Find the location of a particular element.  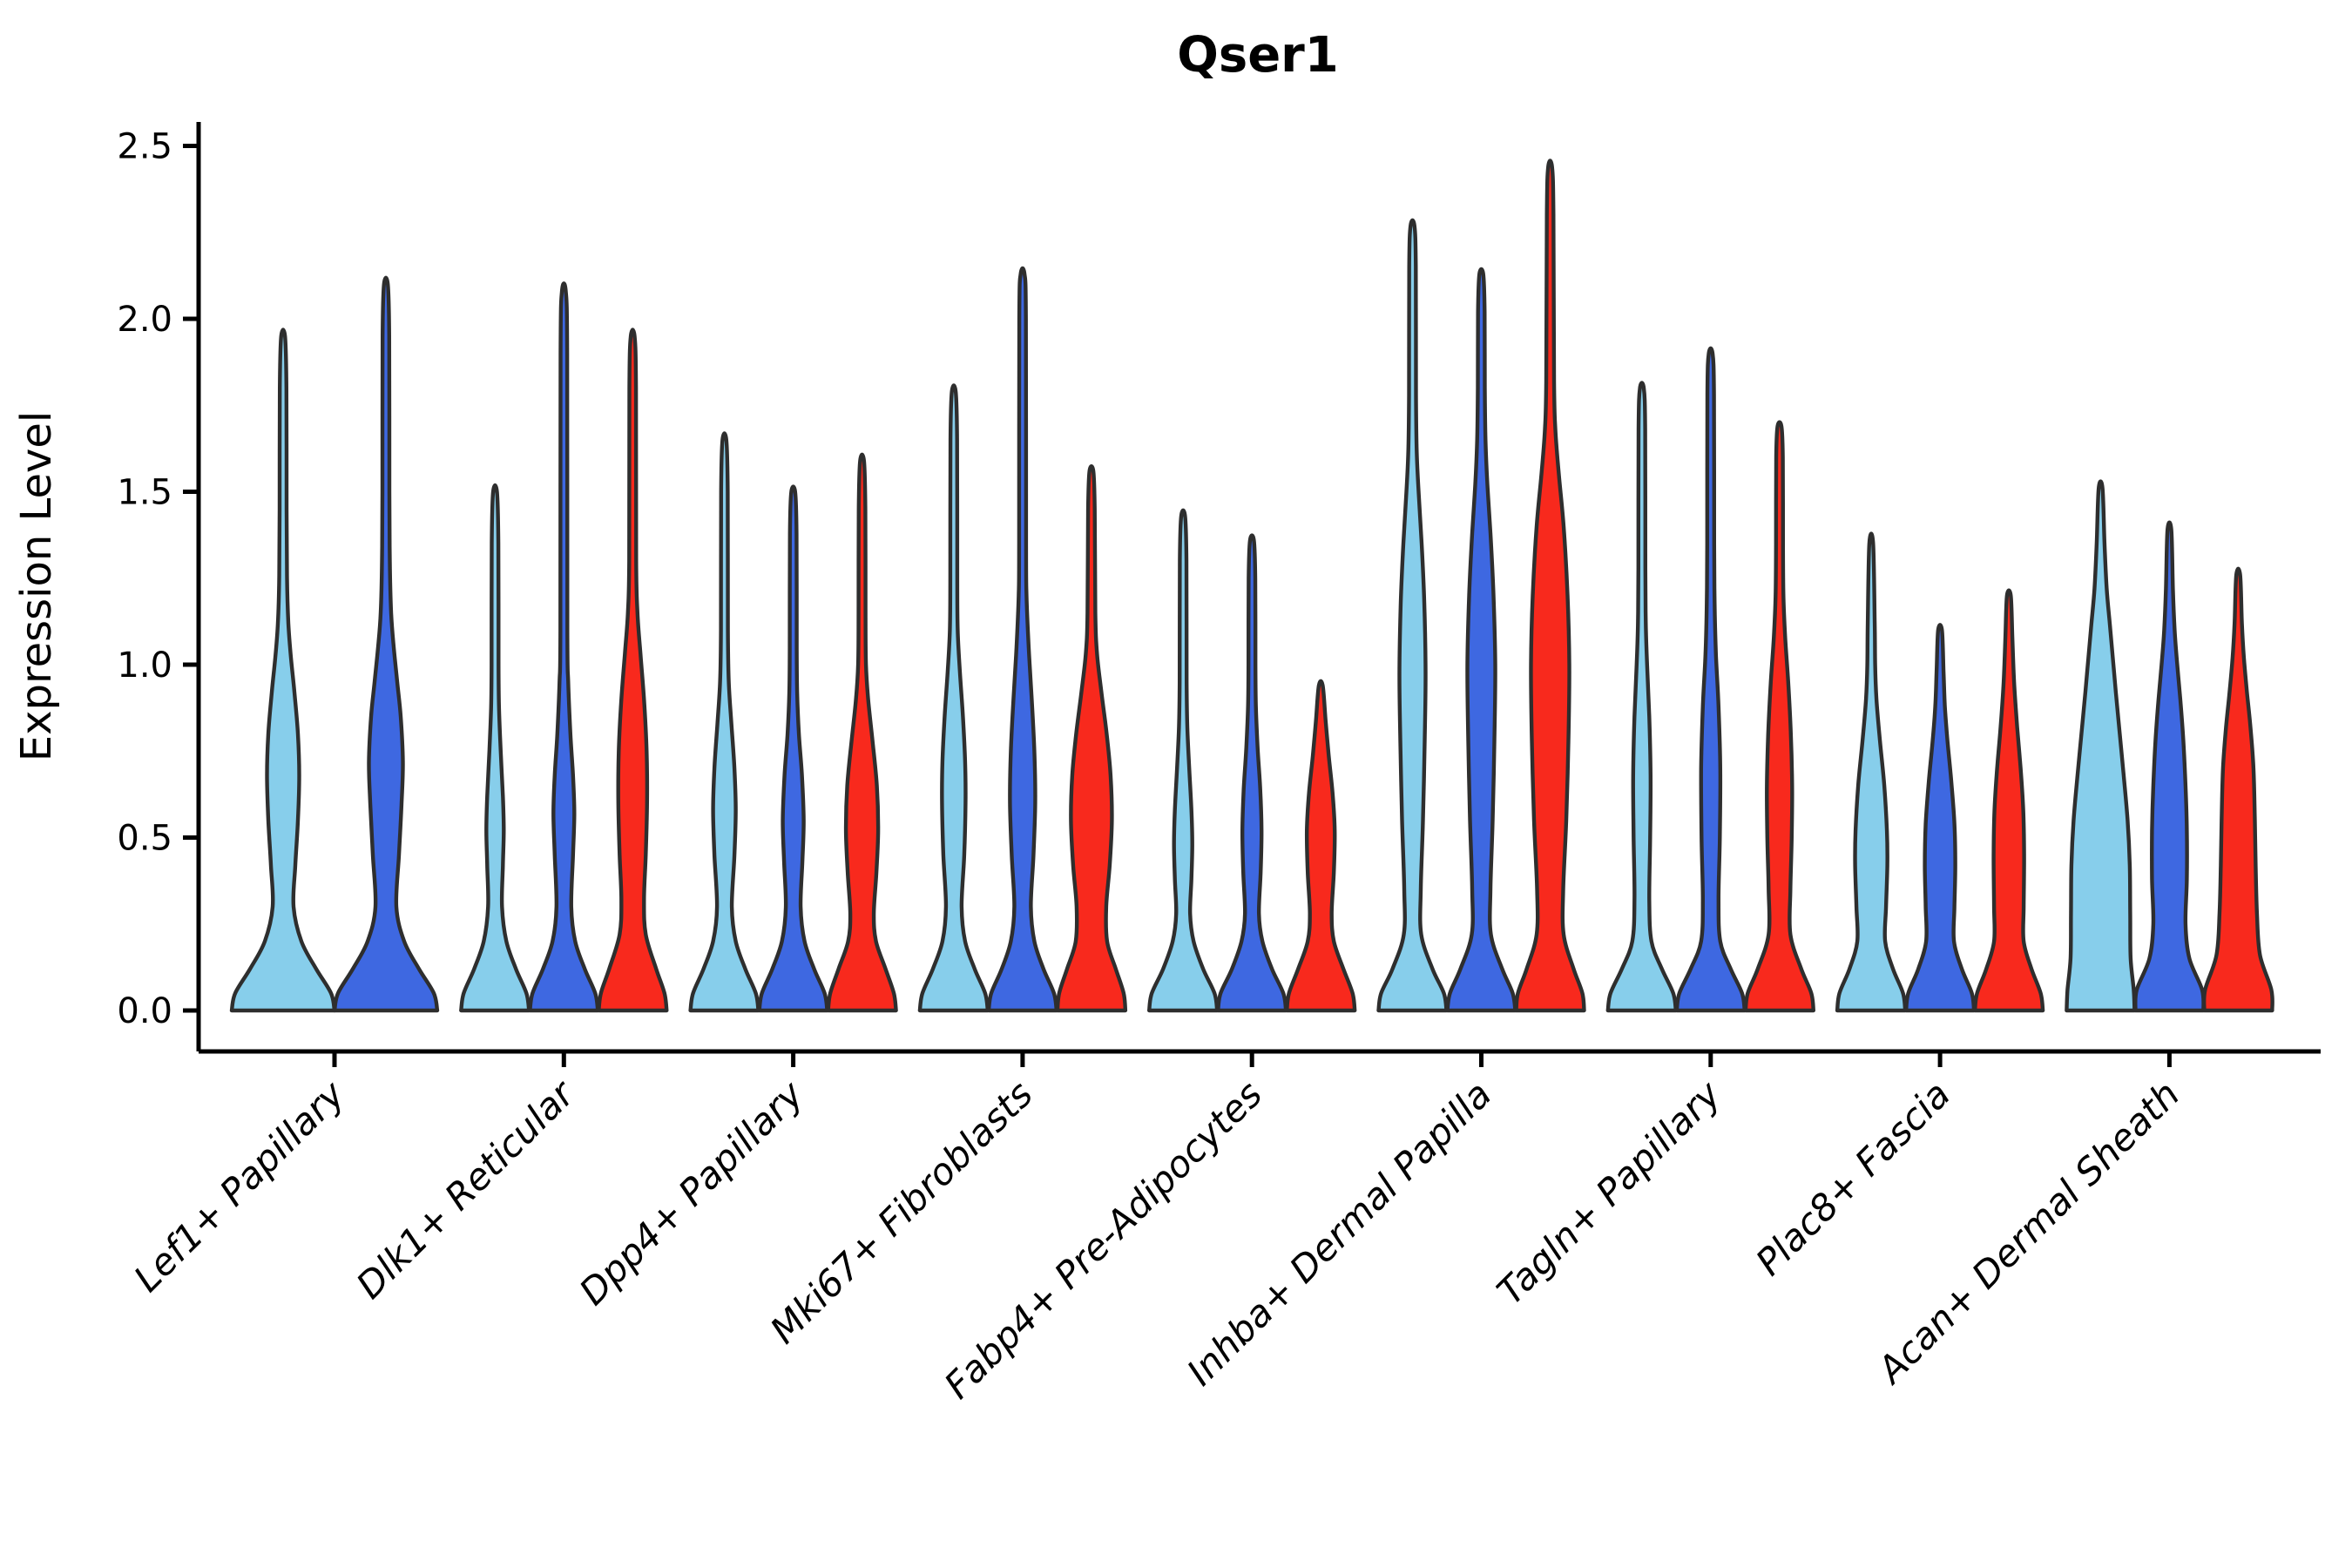

chart-title: Qser1 is located at coordinates (1258, 56).